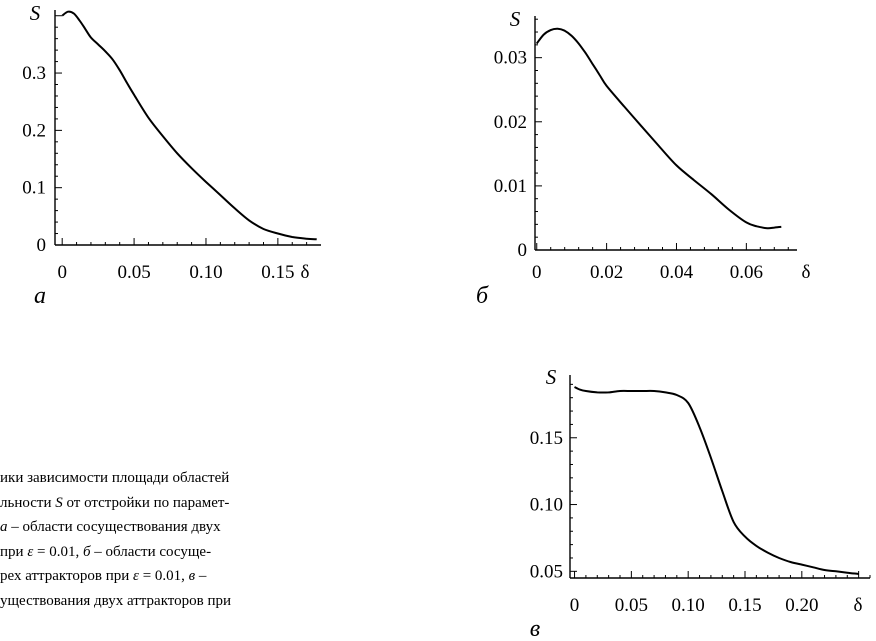 This screenshot has height=641, width=876. I want to click on caption-line: рех аттракторов при ε = 0.01, в –, so click(187, 576).